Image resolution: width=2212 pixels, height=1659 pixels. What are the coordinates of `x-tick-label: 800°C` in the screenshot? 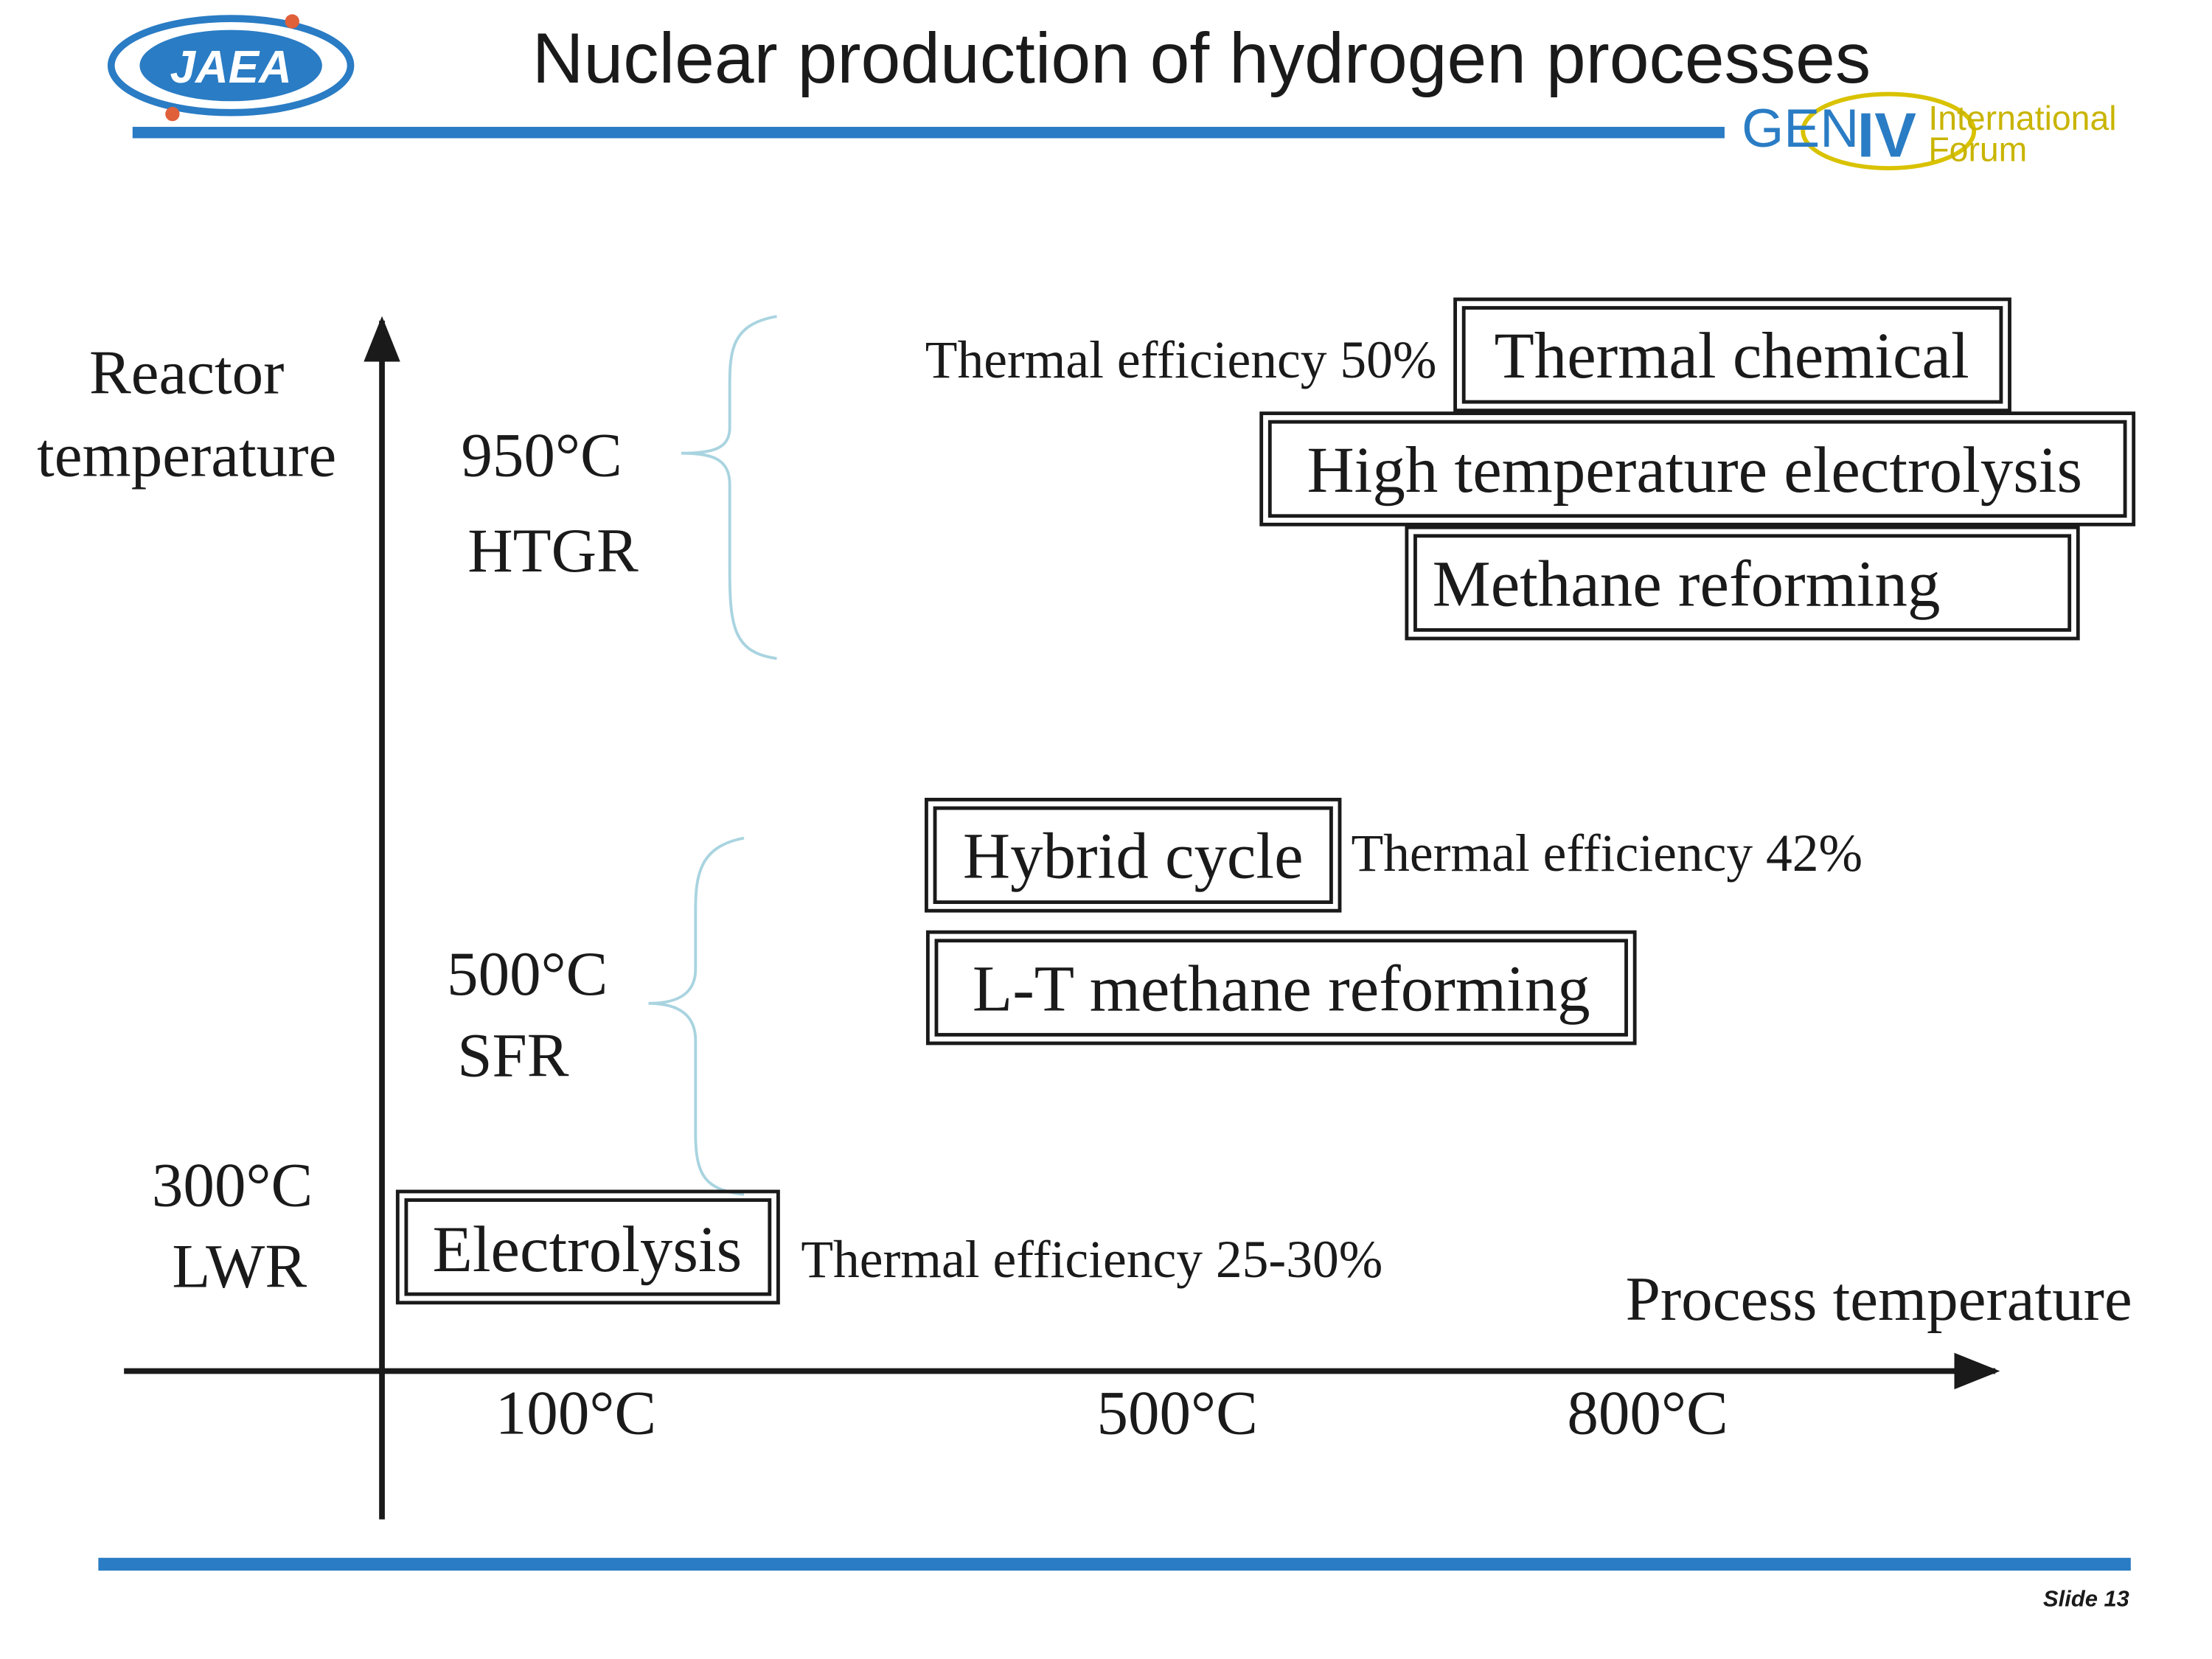 It's located at (1647, 1413).